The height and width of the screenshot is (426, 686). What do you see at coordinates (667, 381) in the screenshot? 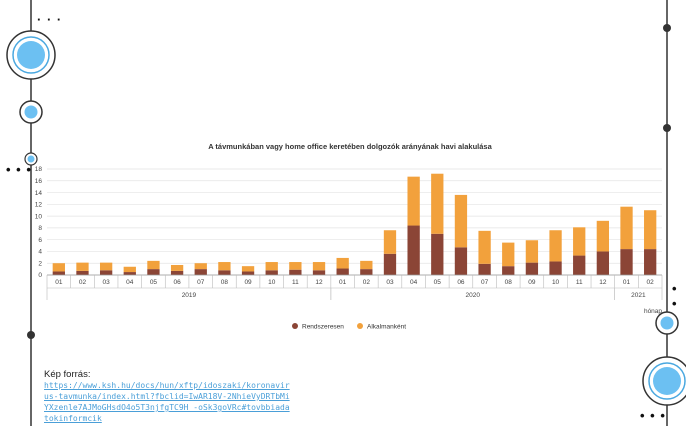
I see `right-large-circle-fill` at bounding box center [667, 381].